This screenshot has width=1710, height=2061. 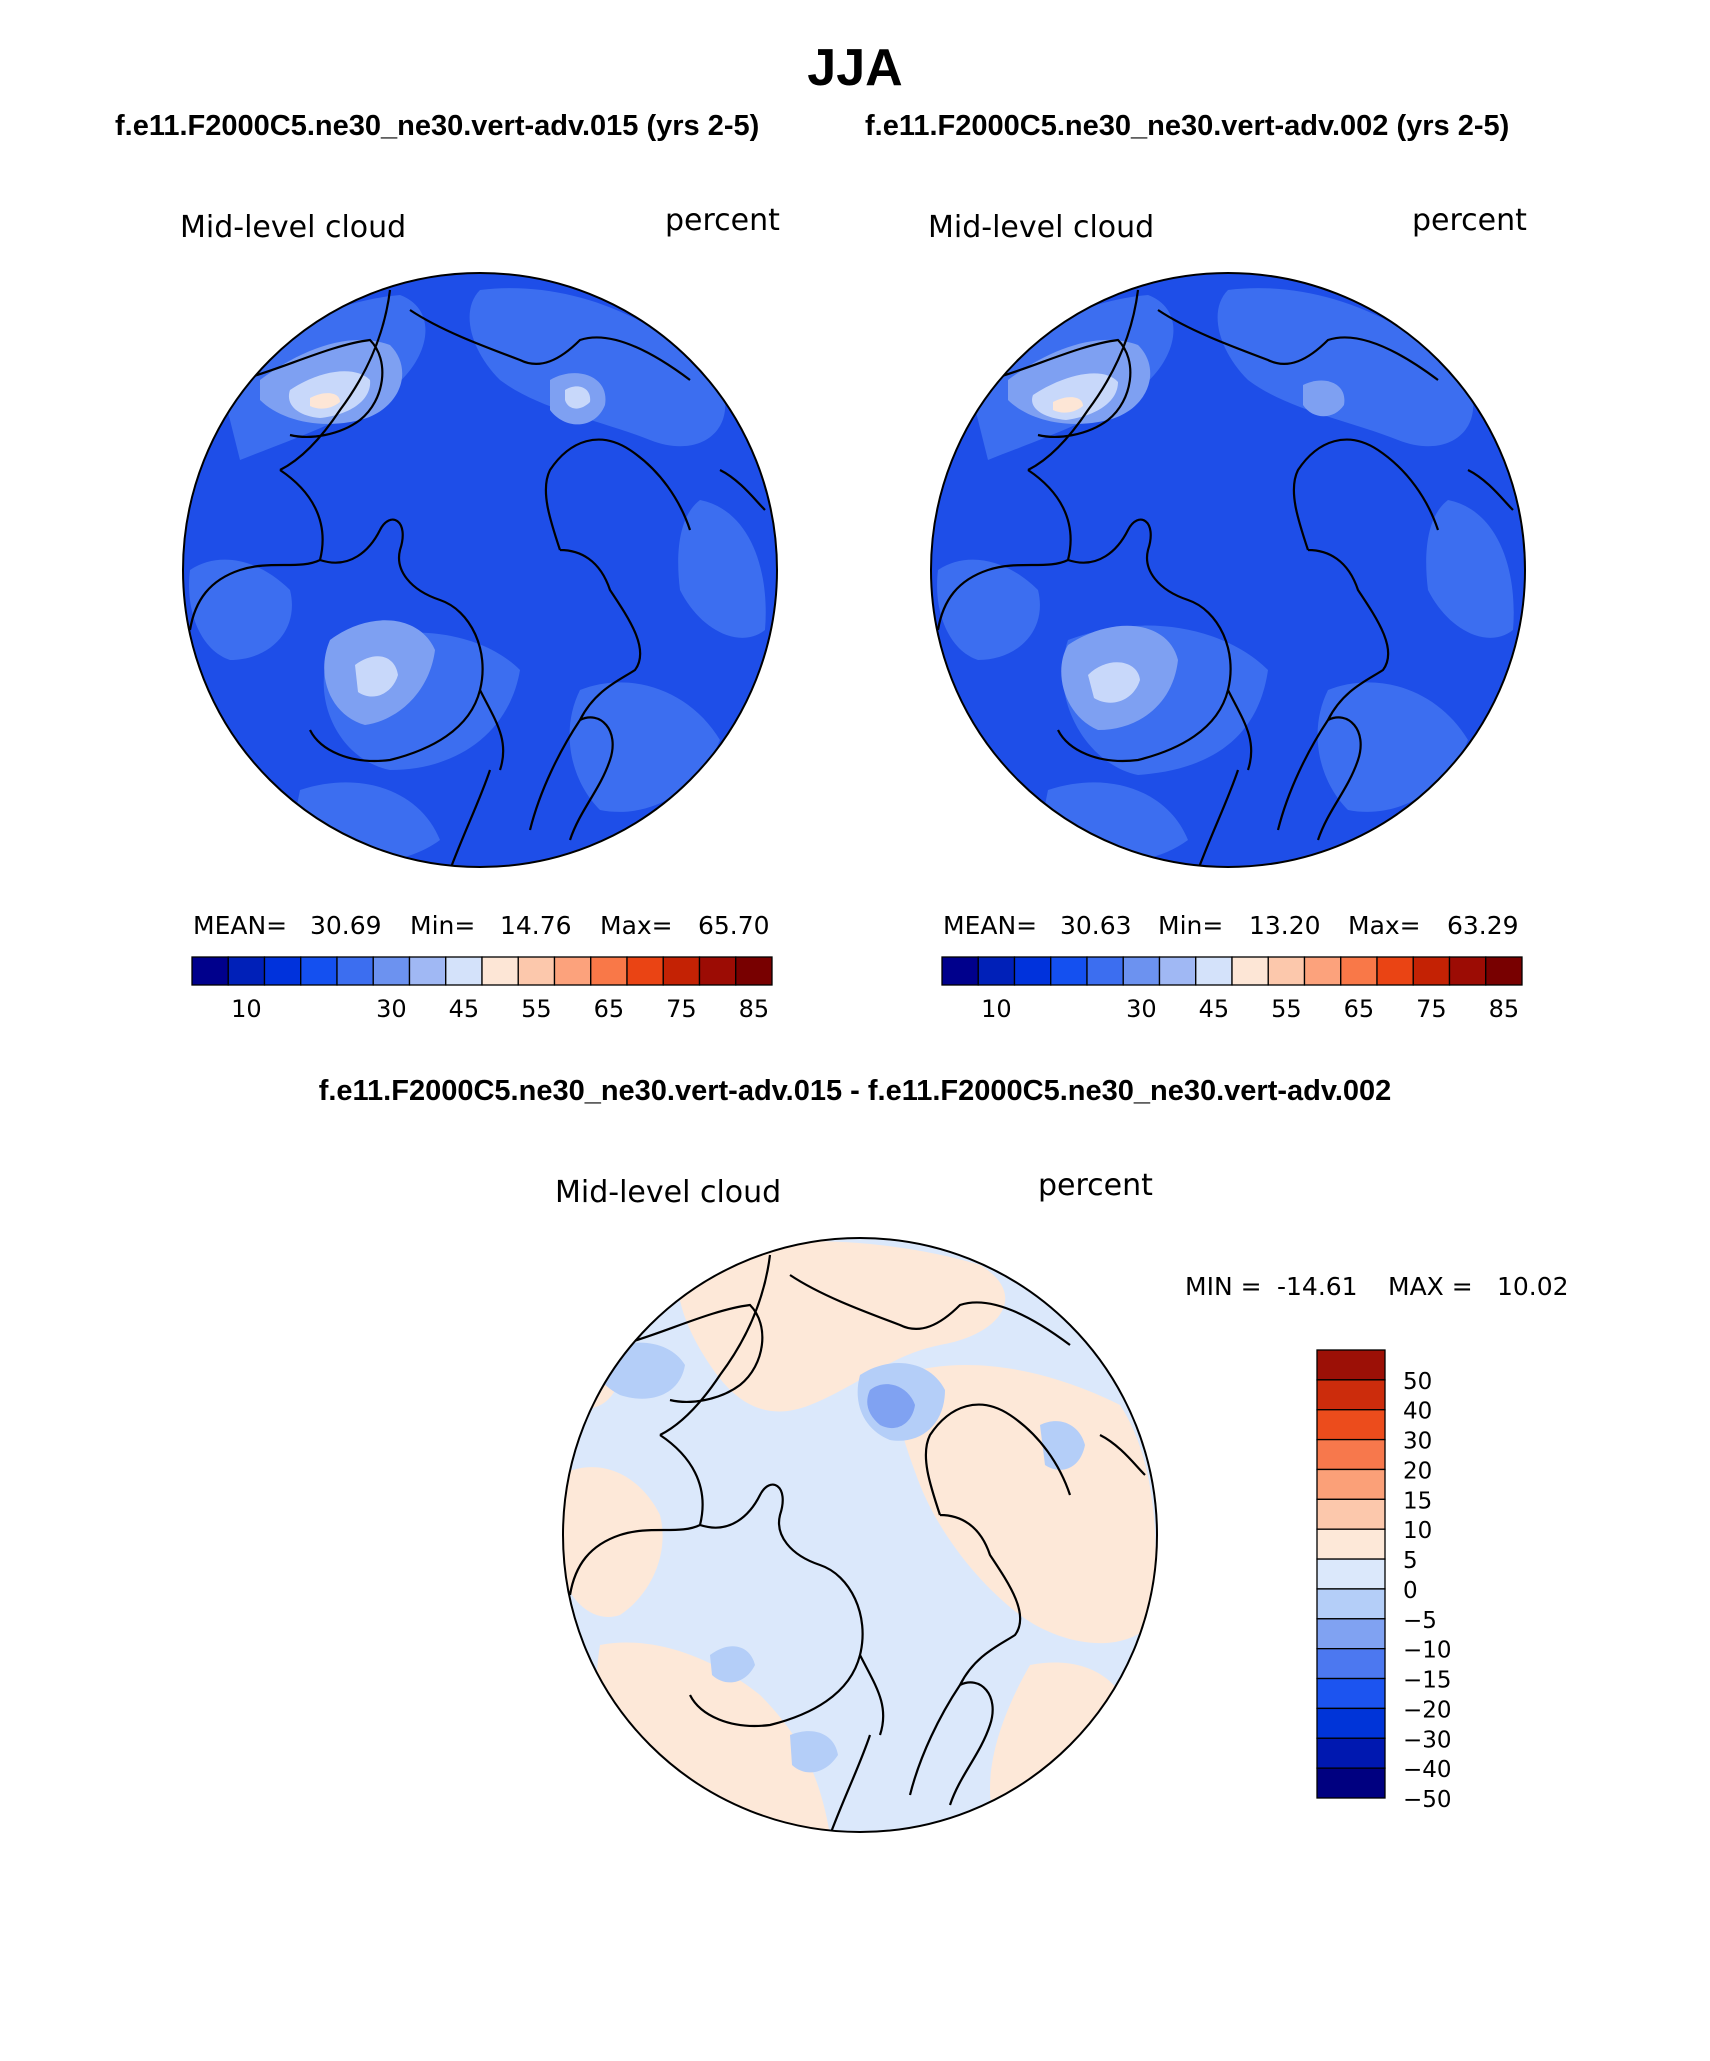 I want to click on season-title: JJA, so click(x=855, y=68).